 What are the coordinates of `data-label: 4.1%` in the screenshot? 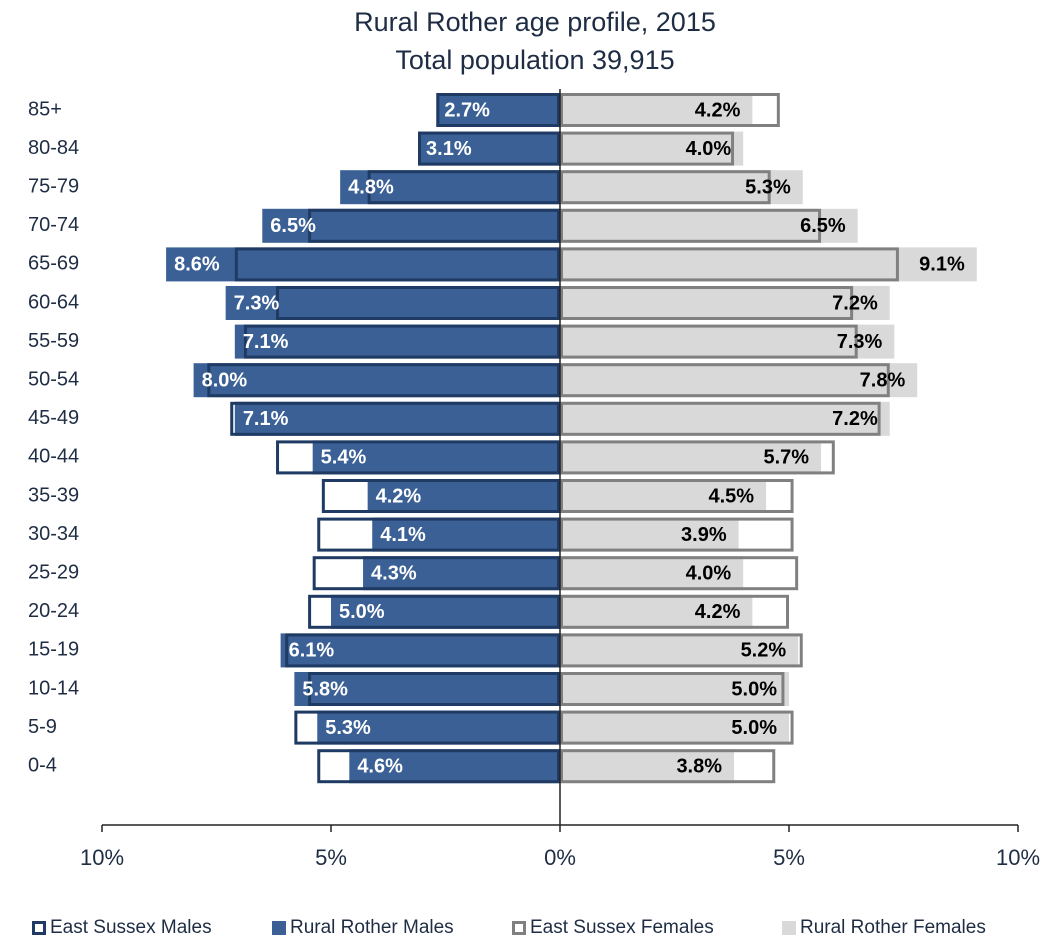 It's located at (403, 535).